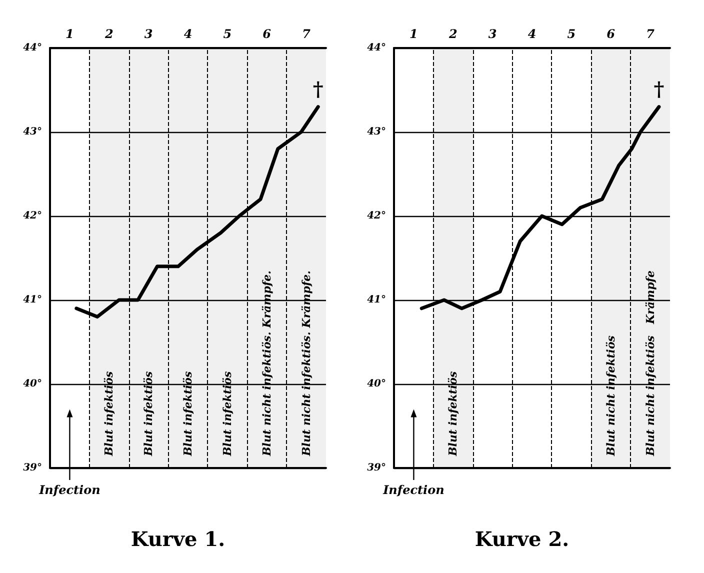  What do you see at coordinates (522, 539) in the screenshot?
I see `text: Kurve 2.` at bounding box center [522, 539].